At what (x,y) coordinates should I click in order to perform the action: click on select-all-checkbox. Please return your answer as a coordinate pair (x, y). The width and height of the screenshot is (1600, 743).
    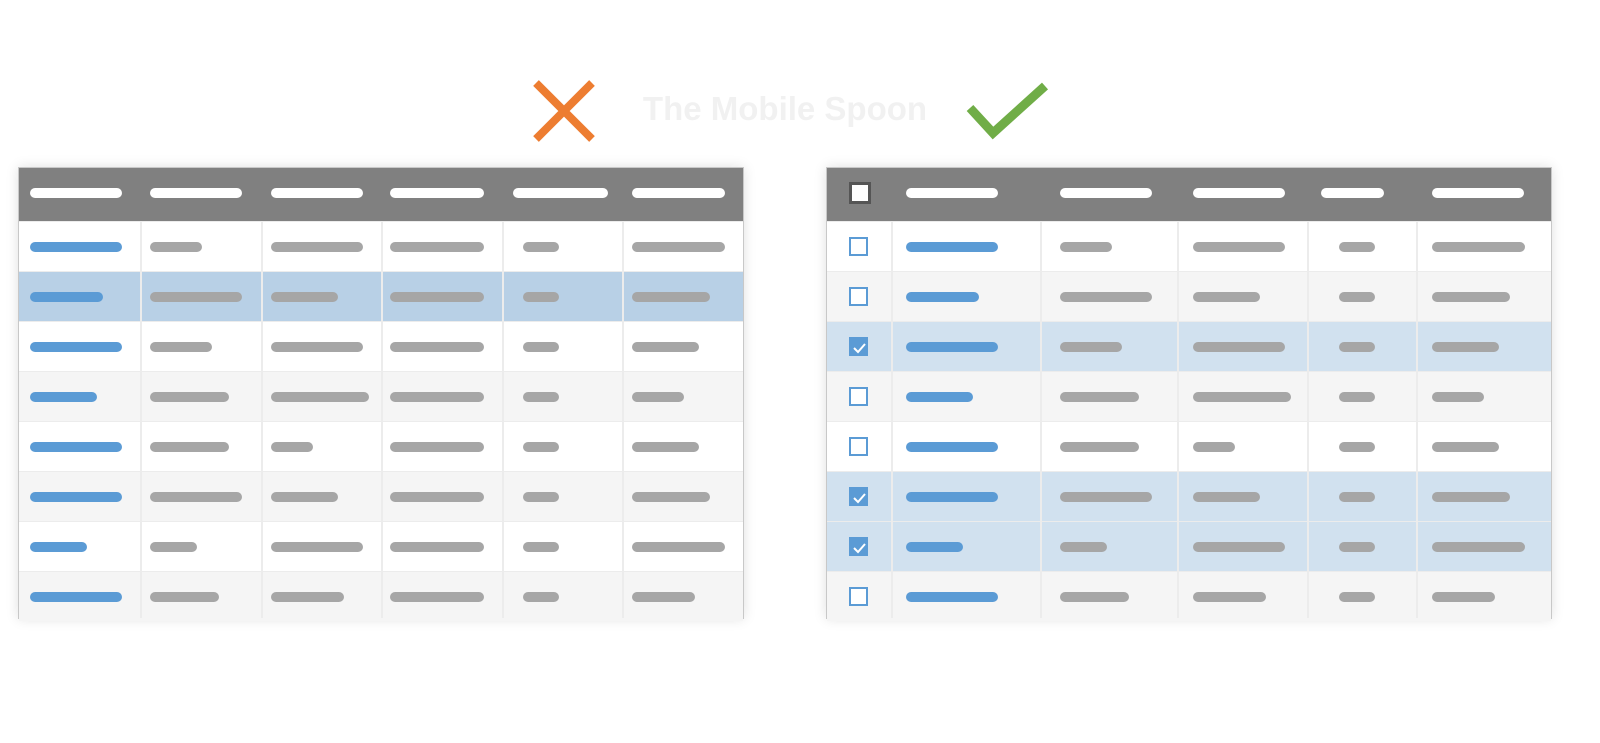
    Looking at the image, I should click on (860, 193).